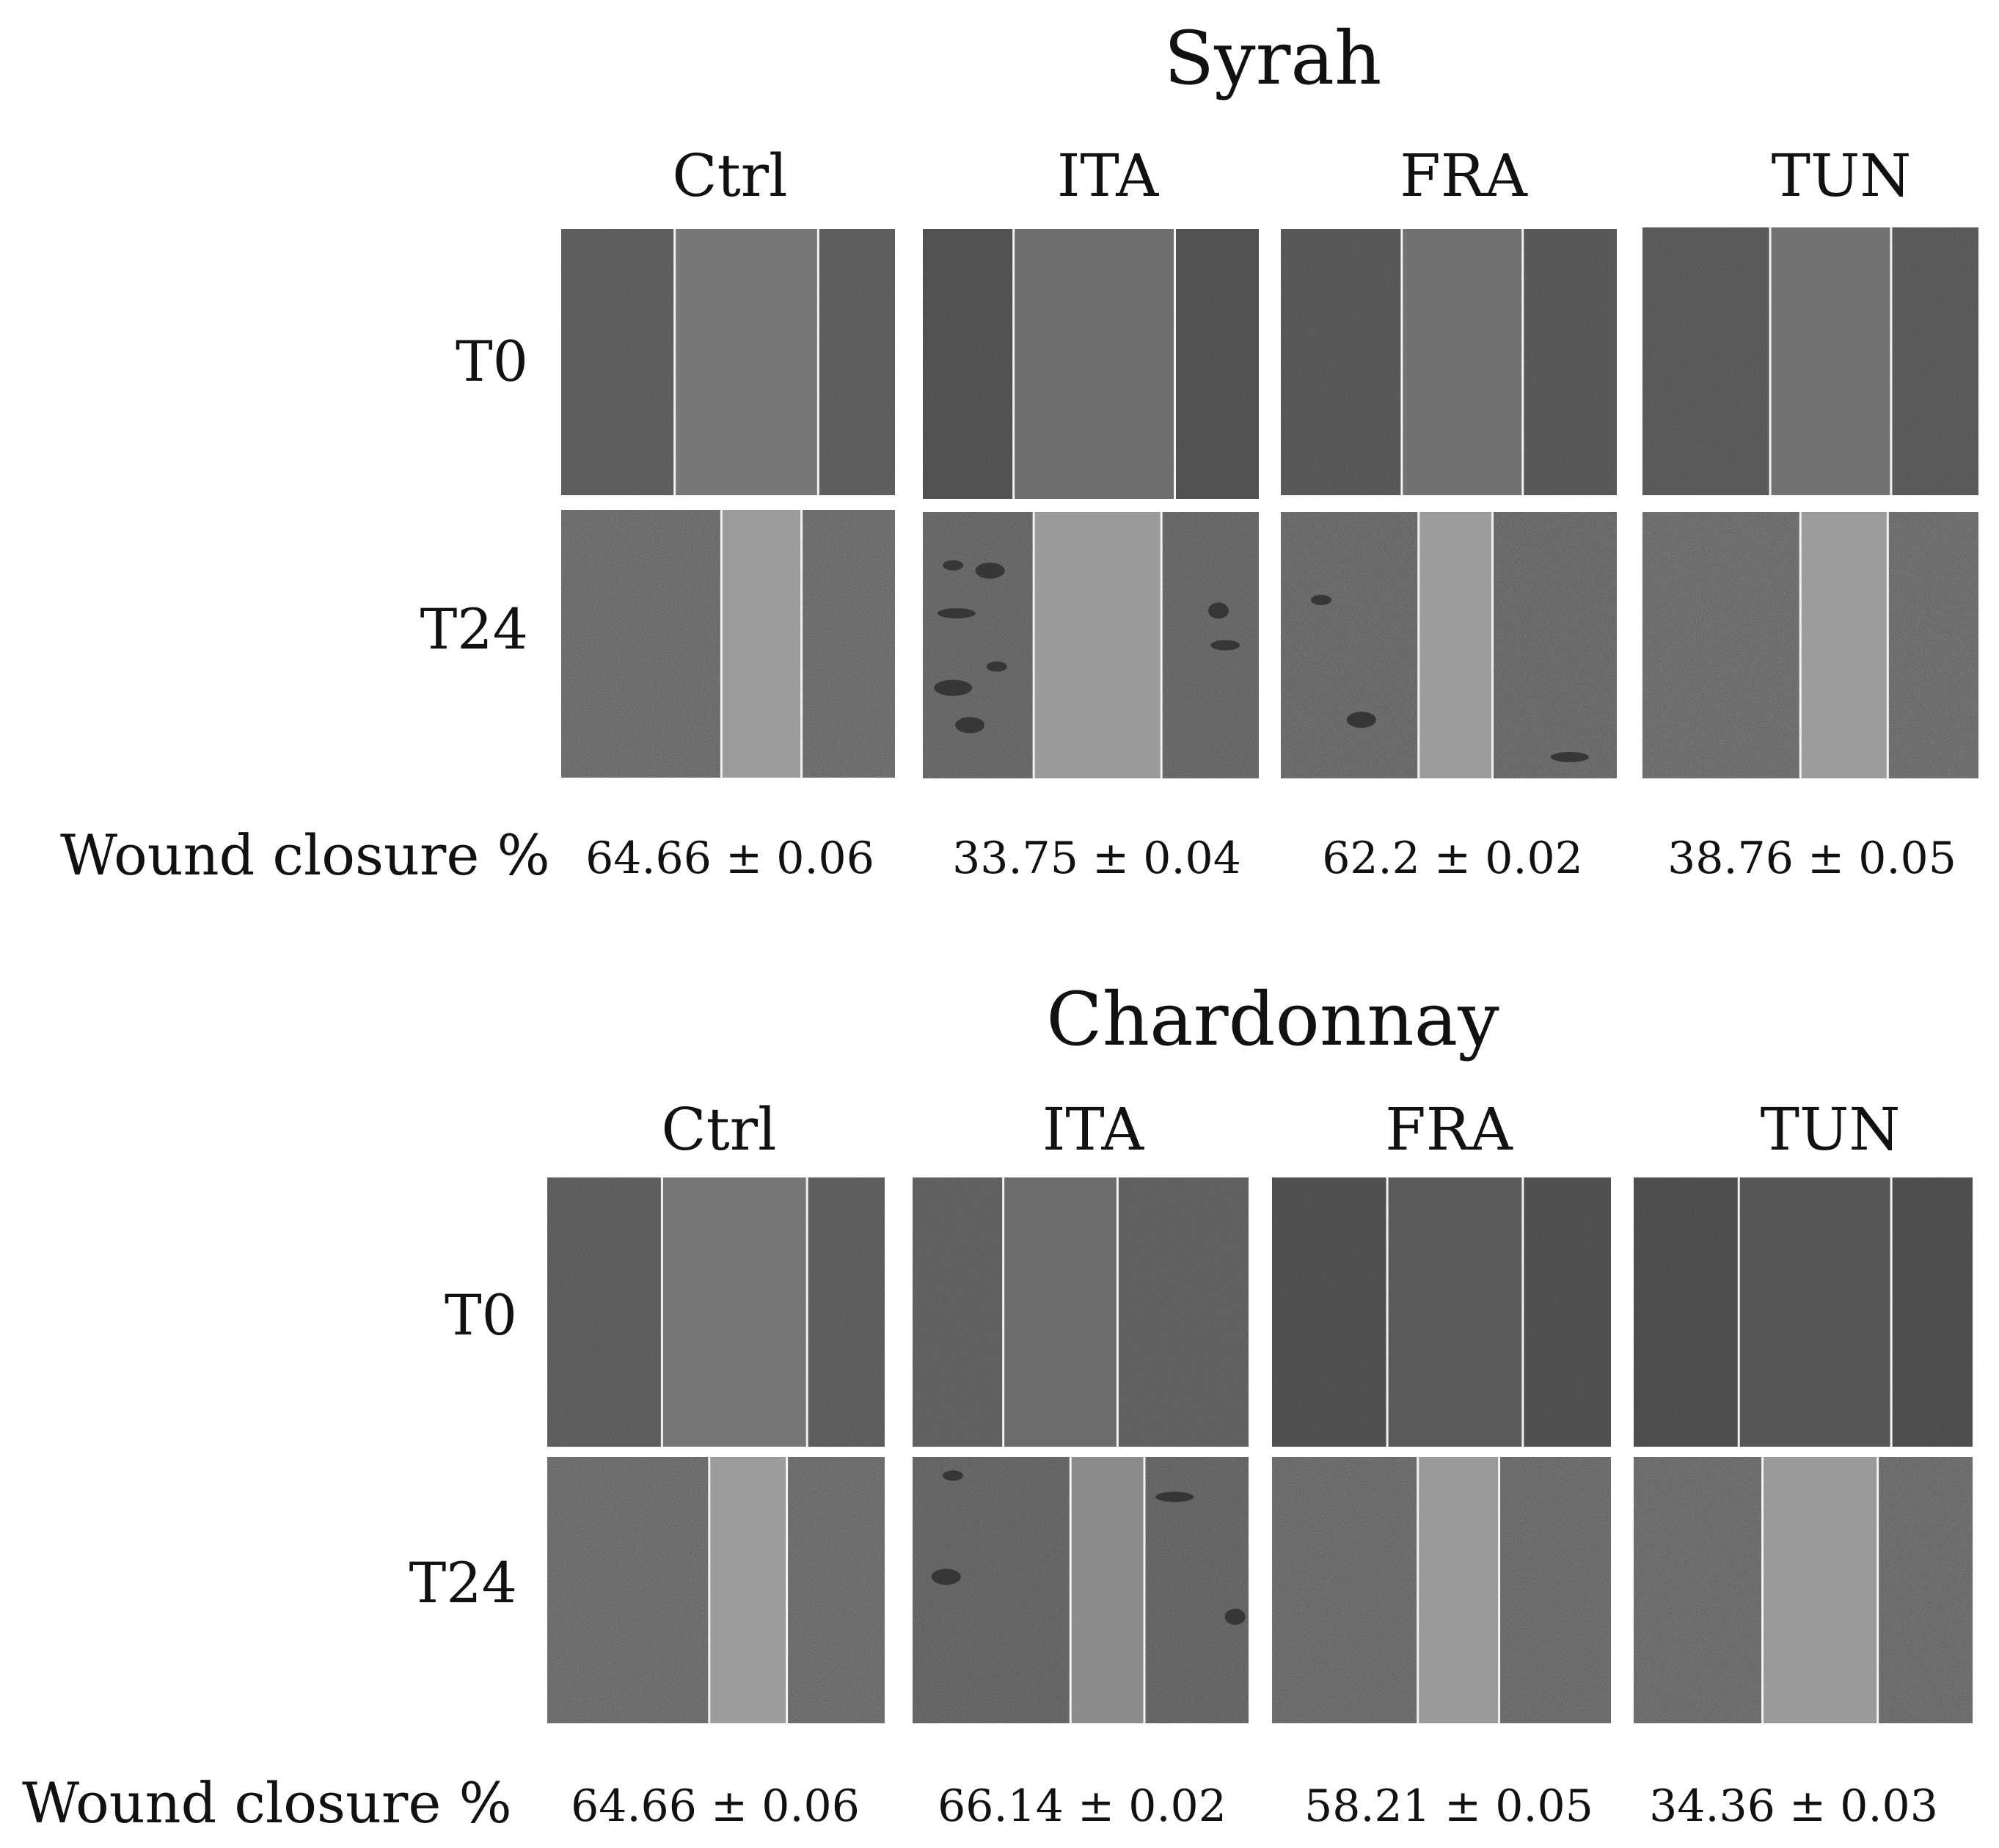  I want to click on panel-title-syrah: Syrah, so click(1272, 58).